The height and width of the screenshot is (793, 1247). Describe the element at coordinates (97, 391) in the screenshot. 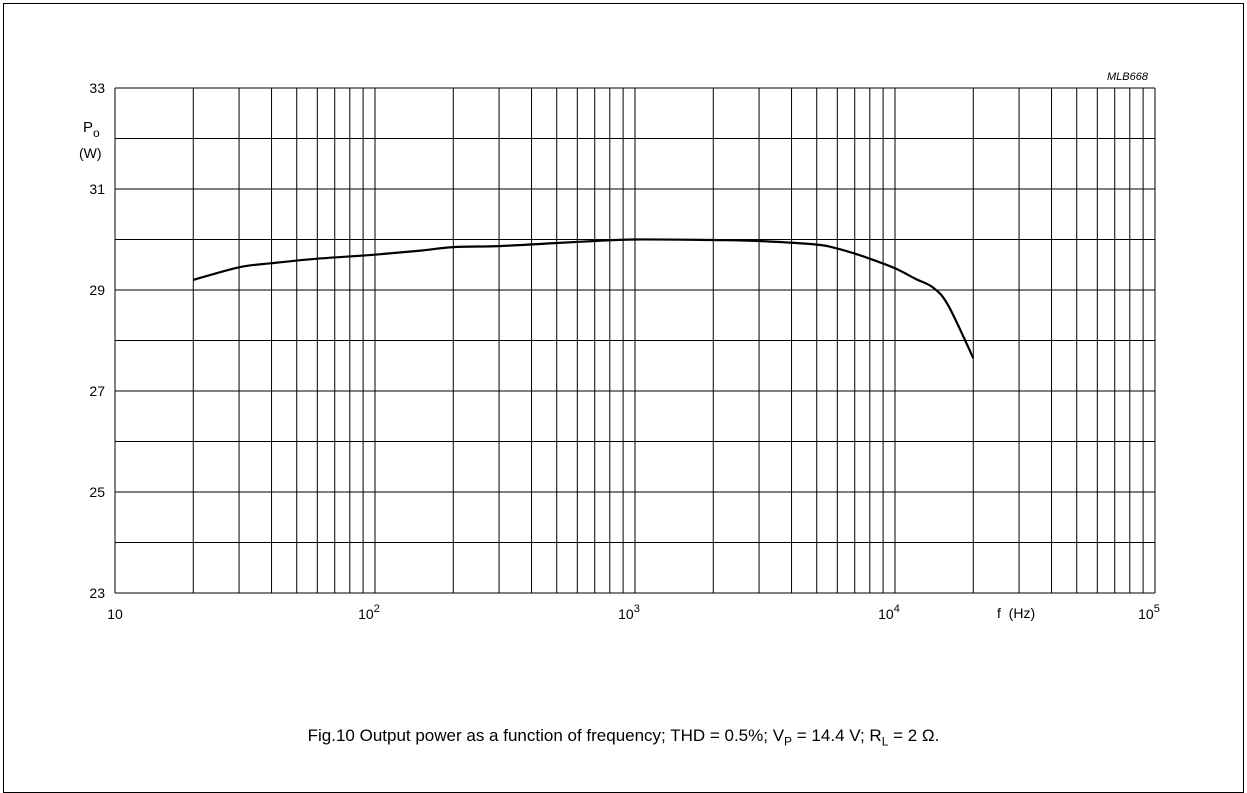

I see `y-tick-label: 27` at that location.